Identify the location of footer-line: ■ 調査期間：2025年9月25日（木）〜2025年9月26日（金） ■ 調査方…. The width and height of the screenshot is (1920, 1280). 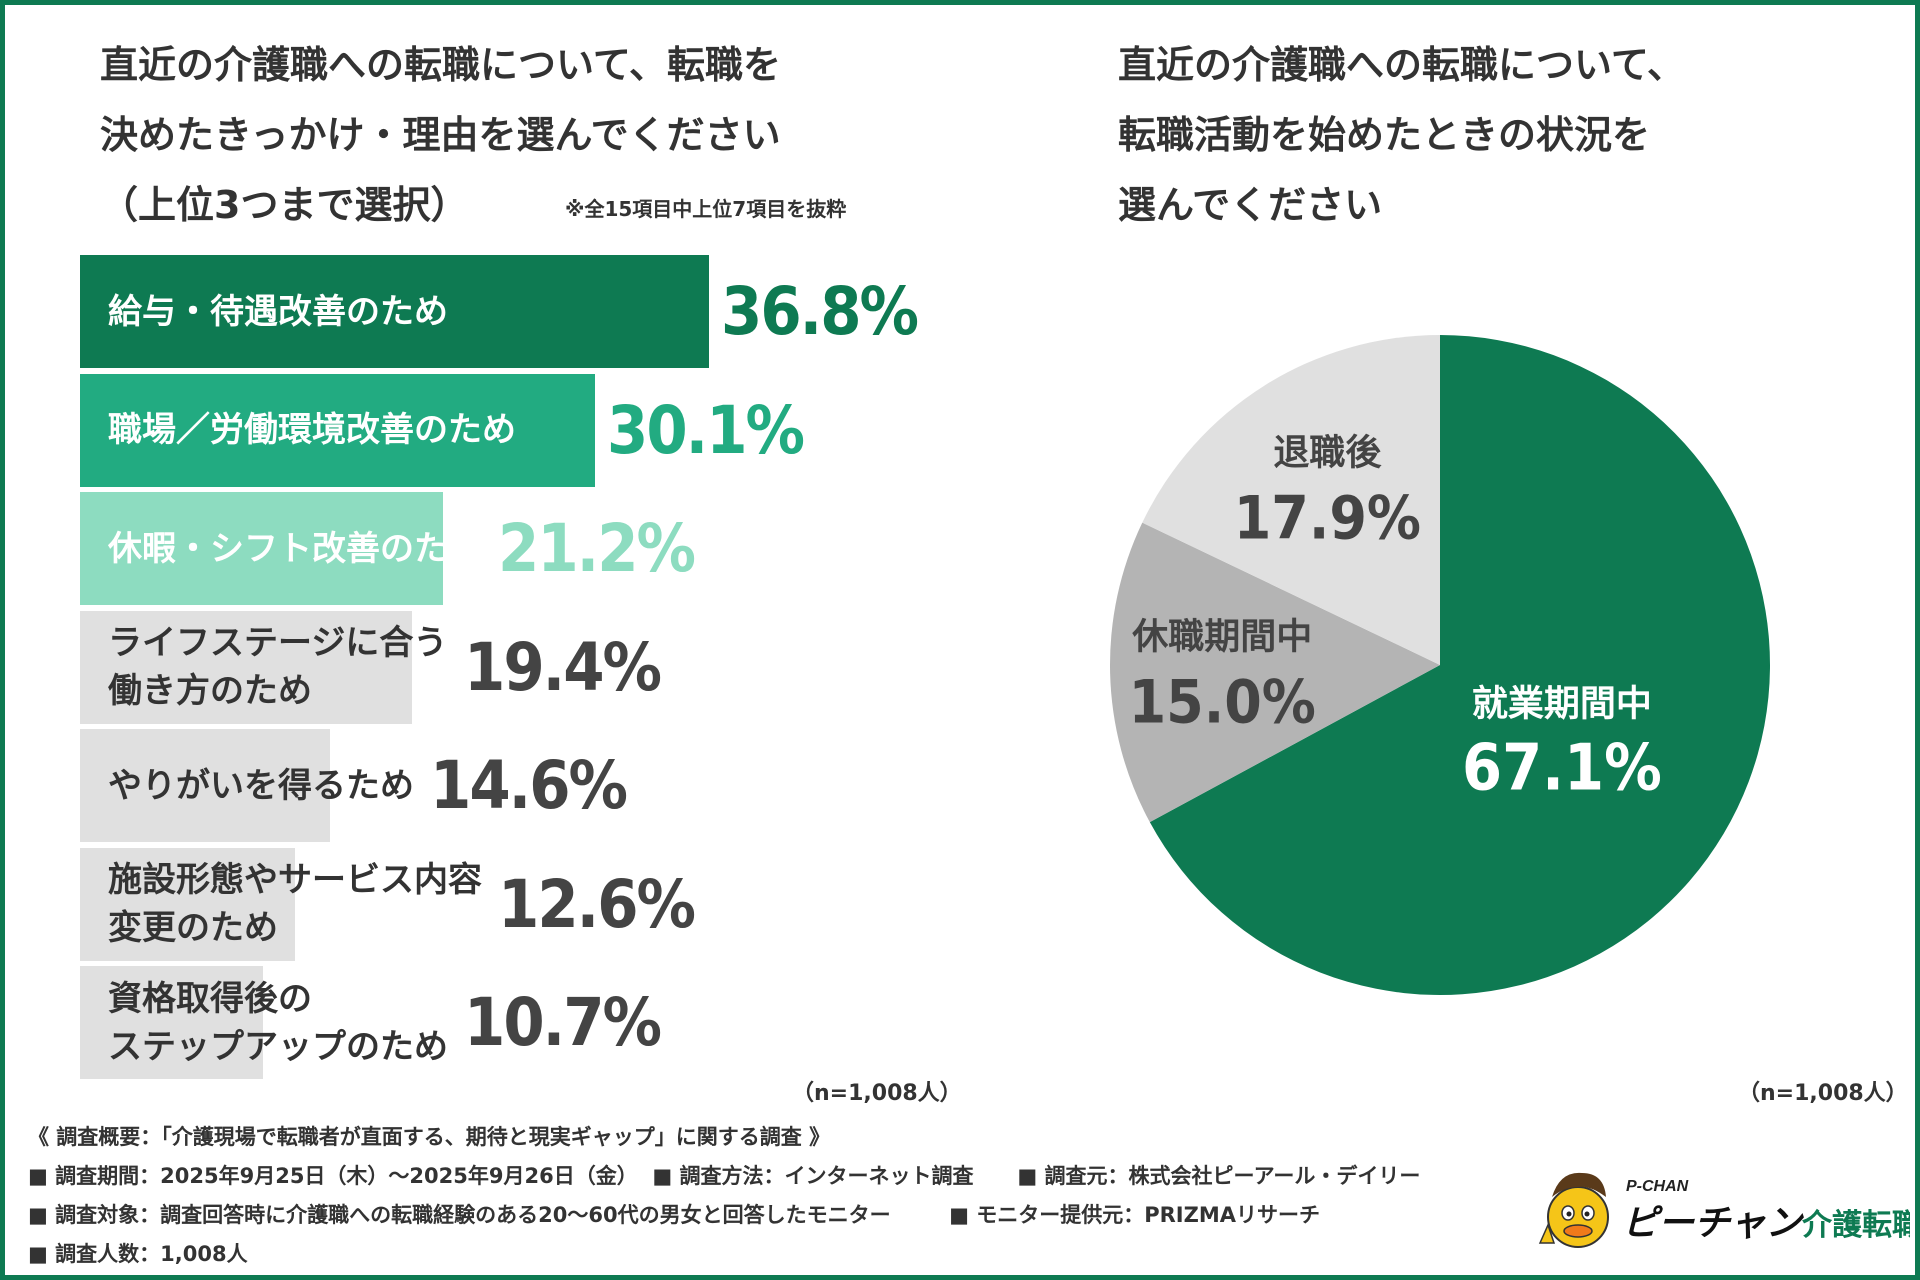
(724, 1176).